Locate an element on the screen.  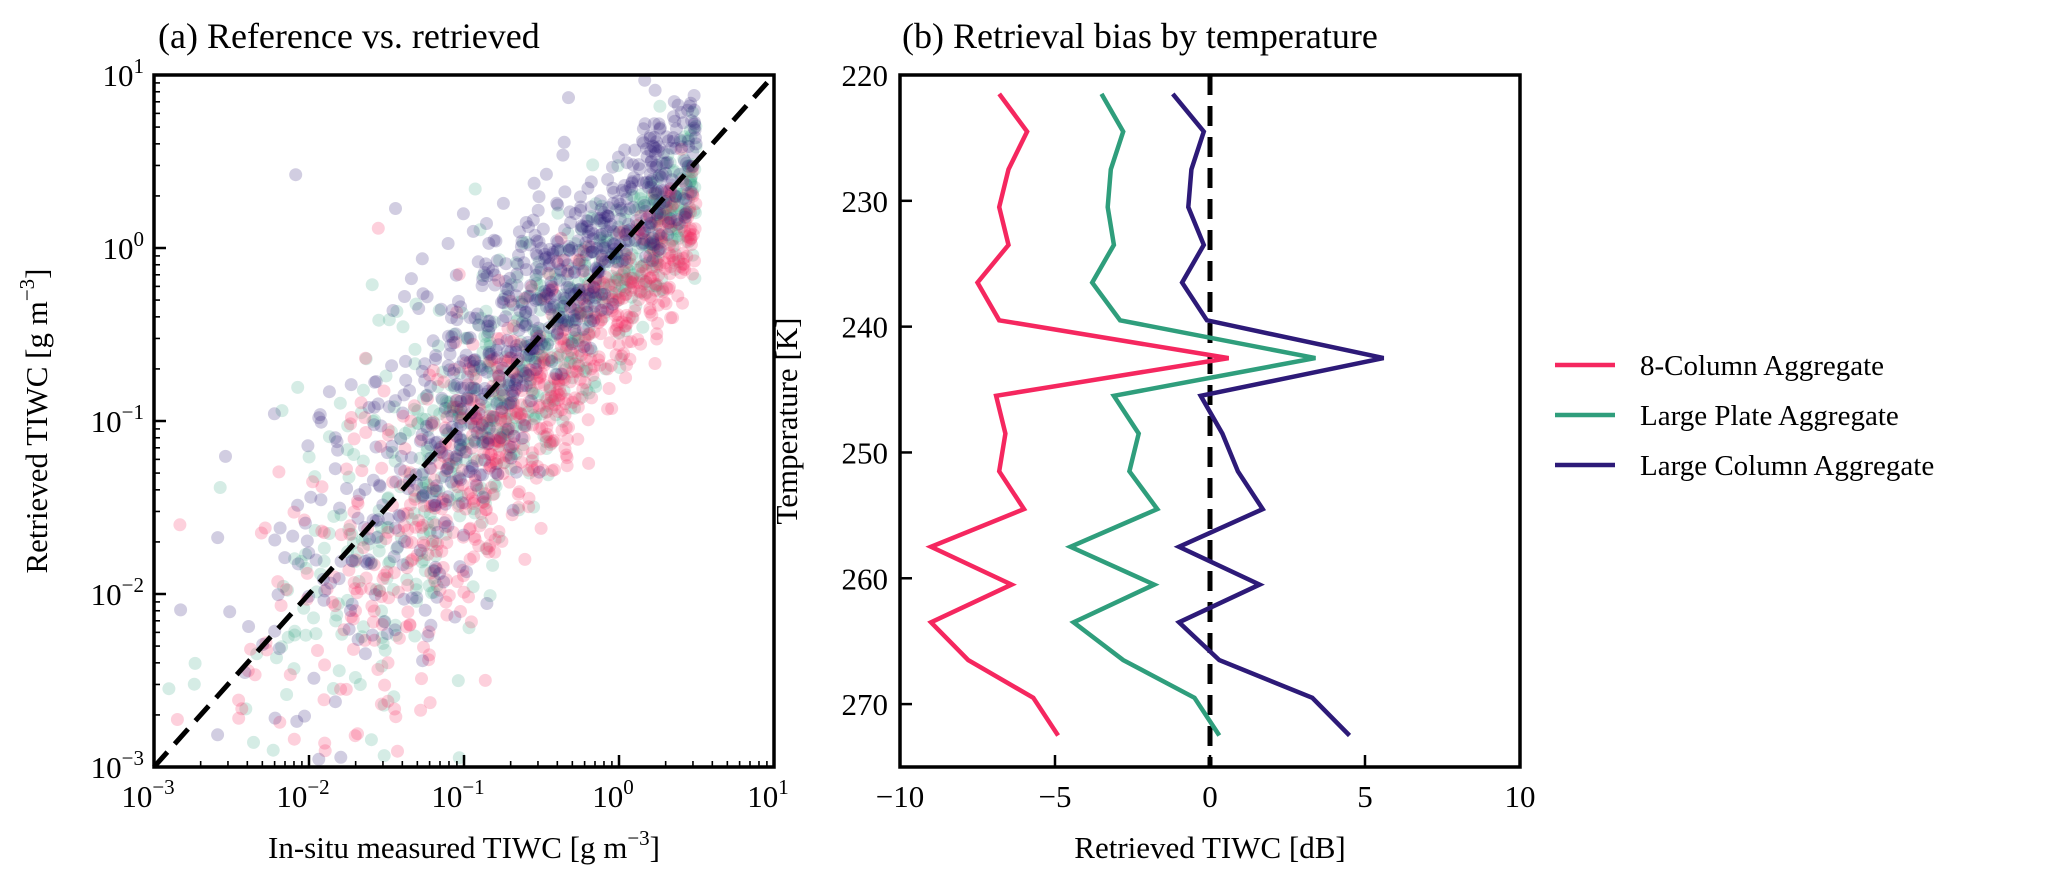
tick-exponent: 0 is located at coordinates (139, 239).